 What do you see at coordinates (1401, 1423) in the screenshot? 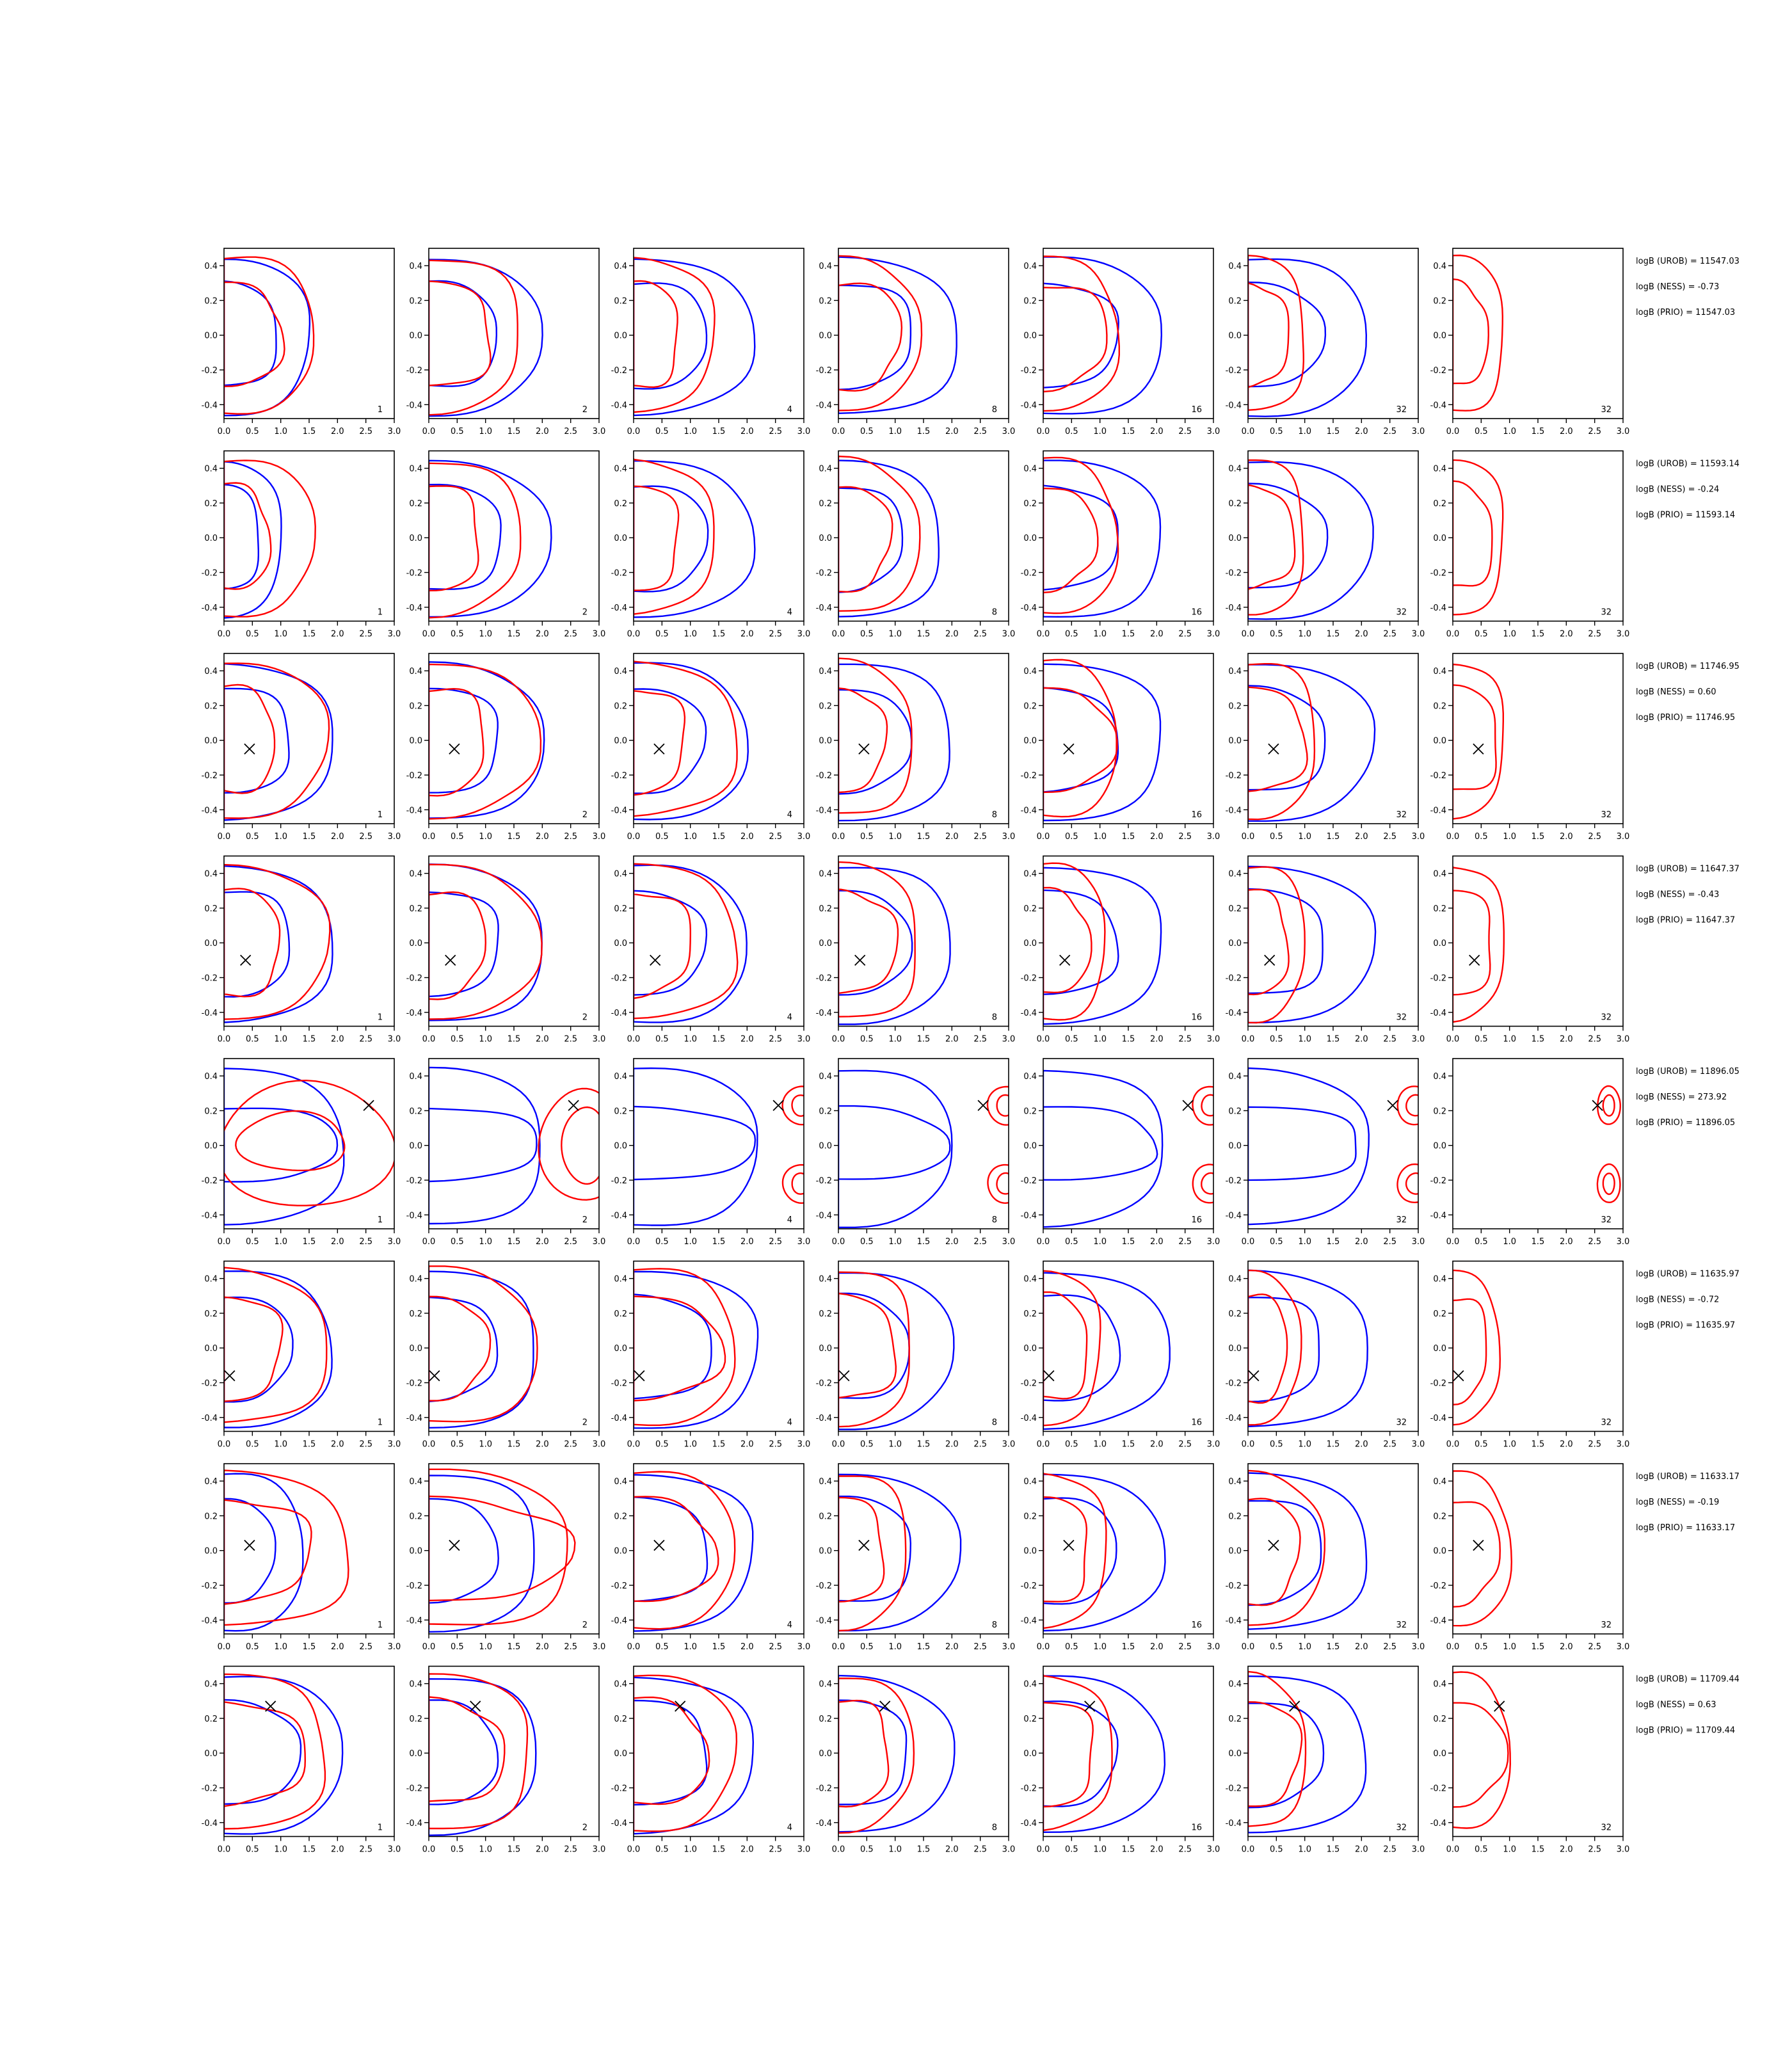
I see `panel-label: 32` at bounding box center [1401, 1423].